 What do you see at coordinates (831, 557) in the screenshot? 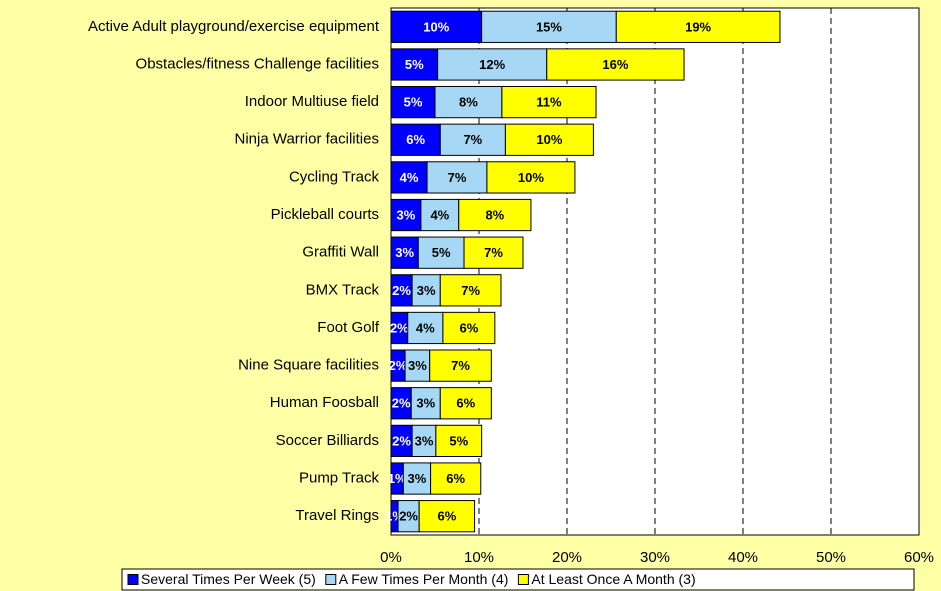
I see `x-tick-label: 50%` at bounding box center [831, 557].